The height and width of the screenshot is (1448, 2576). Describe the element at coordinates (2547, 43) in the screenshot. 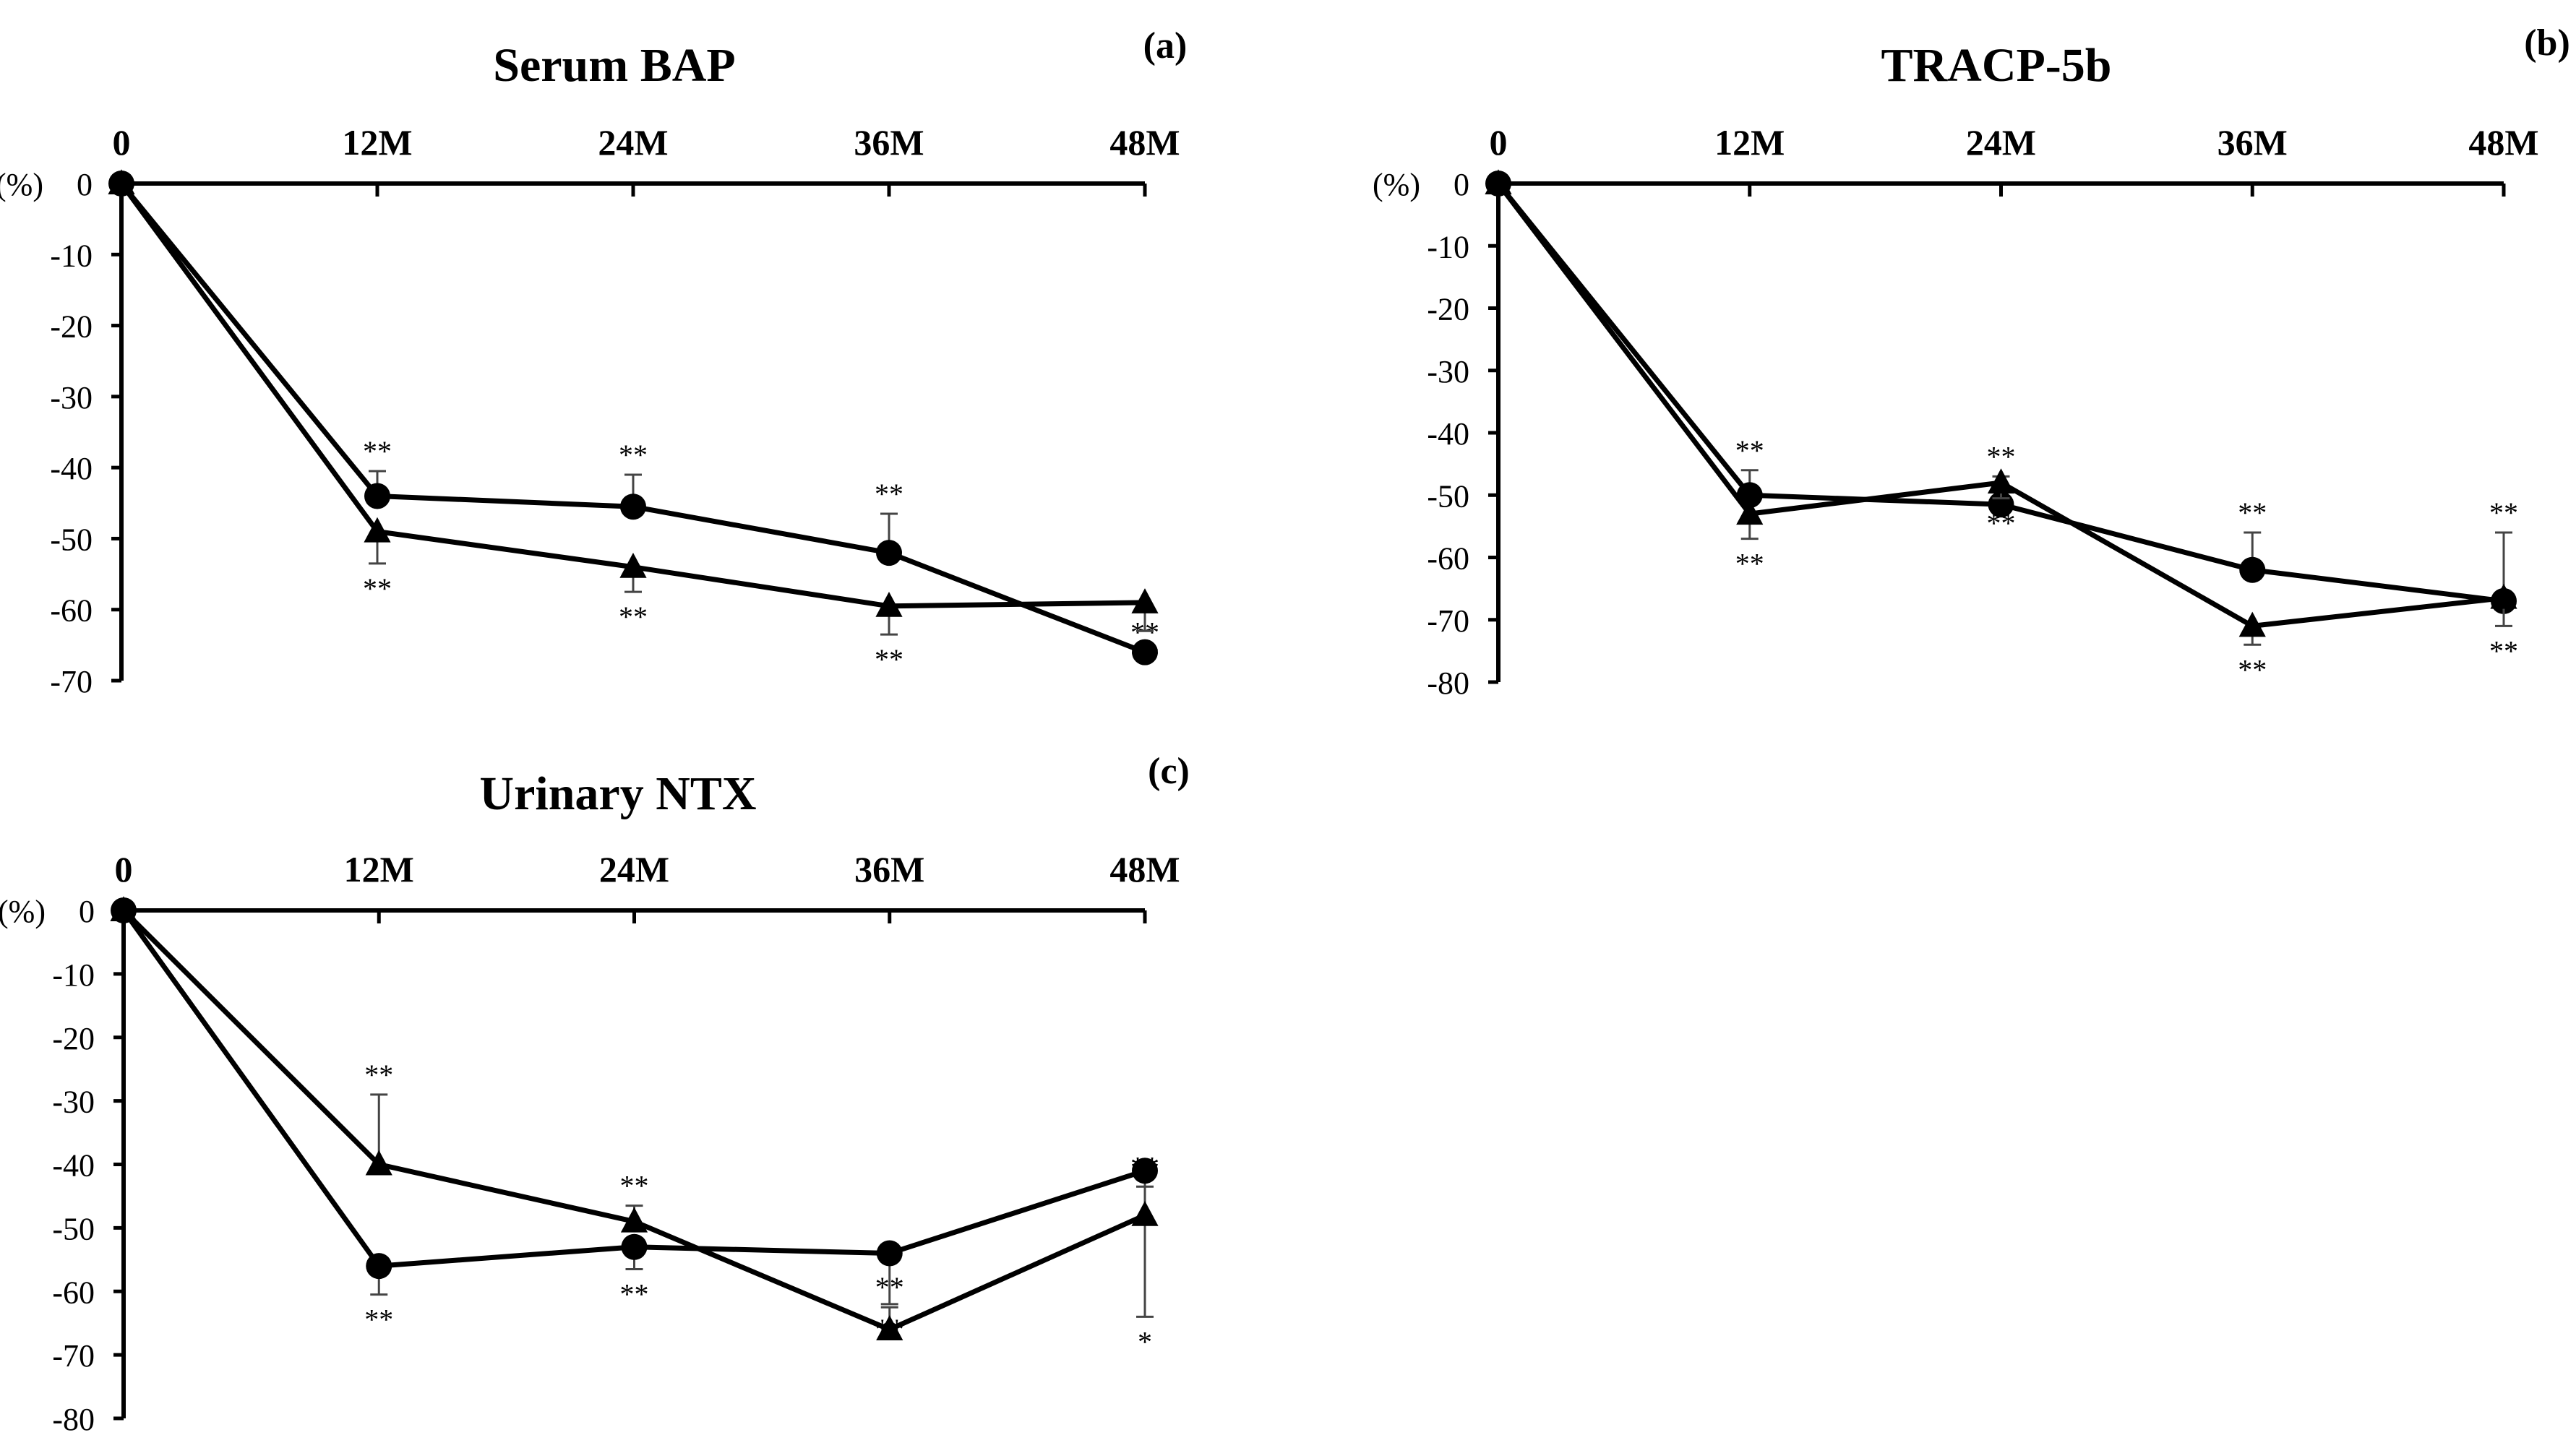

I see `panel-label: (b)` at that location.